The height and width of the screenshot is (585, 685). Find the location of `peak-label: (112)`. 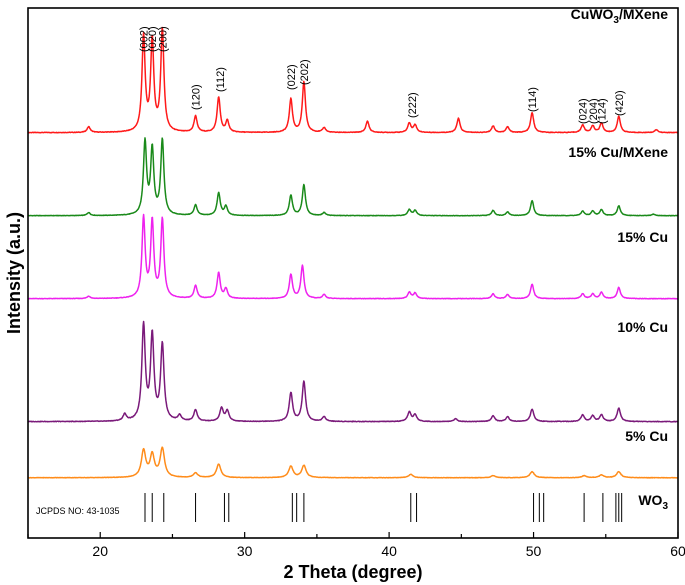

peak-label: (112) is located at coordinates (221, 79).